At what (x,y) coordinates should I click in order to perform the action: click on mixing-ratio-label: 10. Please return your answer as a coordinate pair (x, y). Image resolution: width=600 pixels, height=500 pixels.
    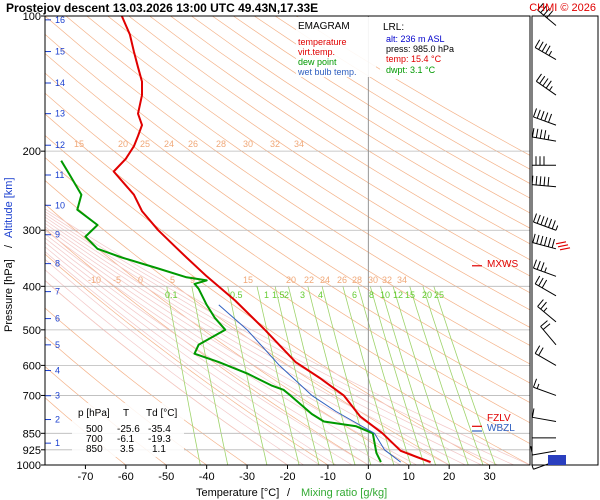
    Looking at the image, I should click on (385, 295).